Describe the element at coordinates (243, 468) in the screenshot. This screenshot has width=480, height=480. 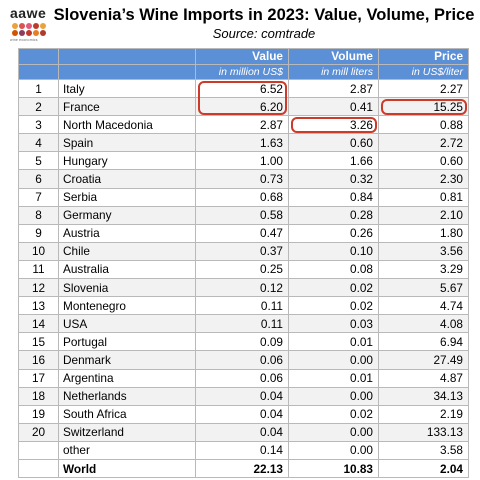
I see `total-row: World 22.13 10.83 2.04` at that location.